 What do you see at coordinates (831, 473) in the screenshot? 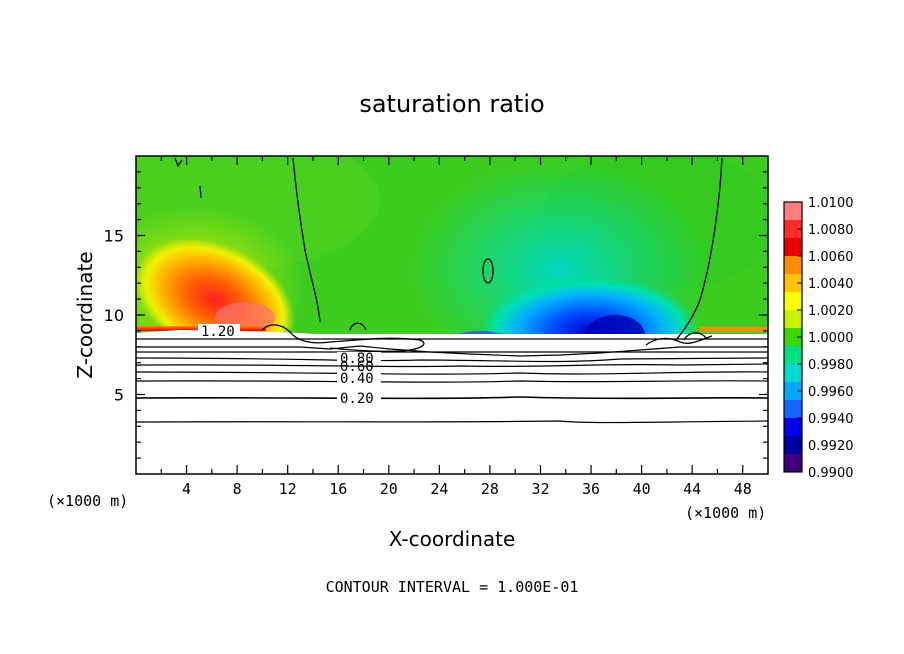
I see `colorbar-tick-label: 0.9900` at bounding box center [831, 473].